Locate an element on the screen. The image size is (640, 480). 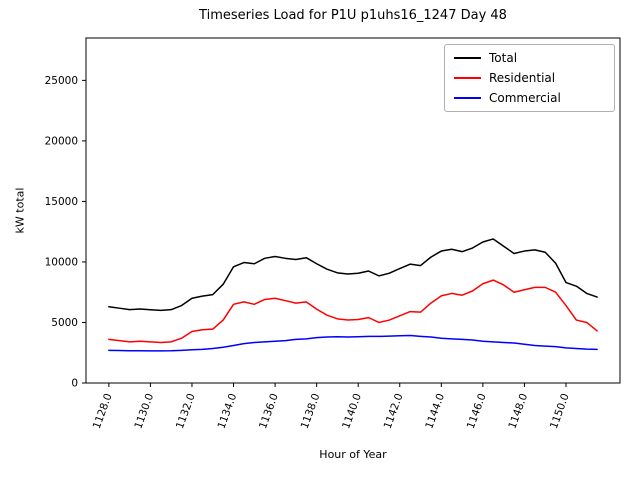
x-tick-label: 1150.0 is located at coordinates (560, 411).